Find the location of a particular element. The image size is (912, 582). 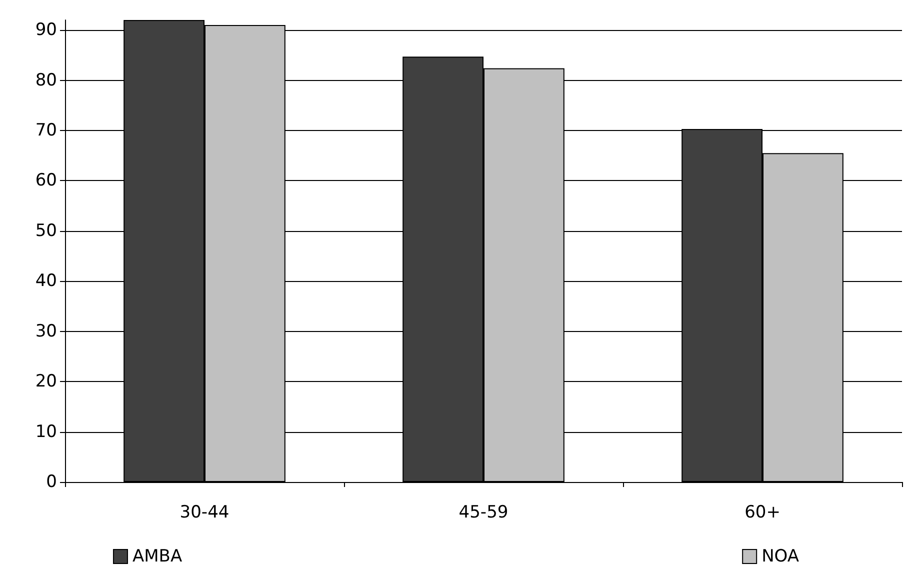

y-tick-label: 30 is located at coordinates (46, 331).